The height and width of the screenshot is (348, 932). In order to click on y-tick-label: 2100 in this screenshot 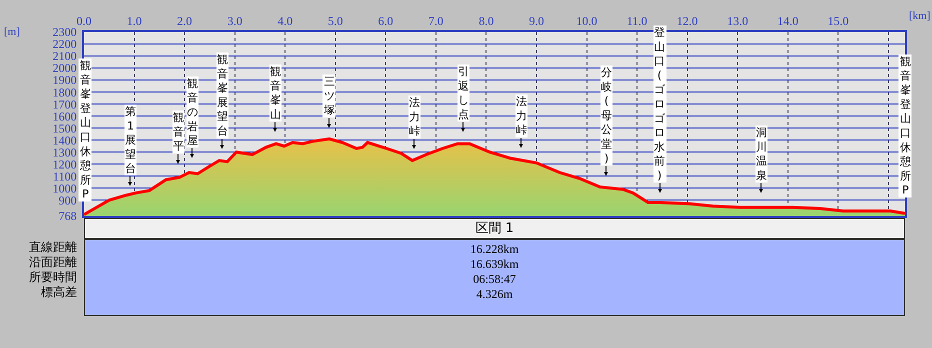, I will do `click(64, 56)`.